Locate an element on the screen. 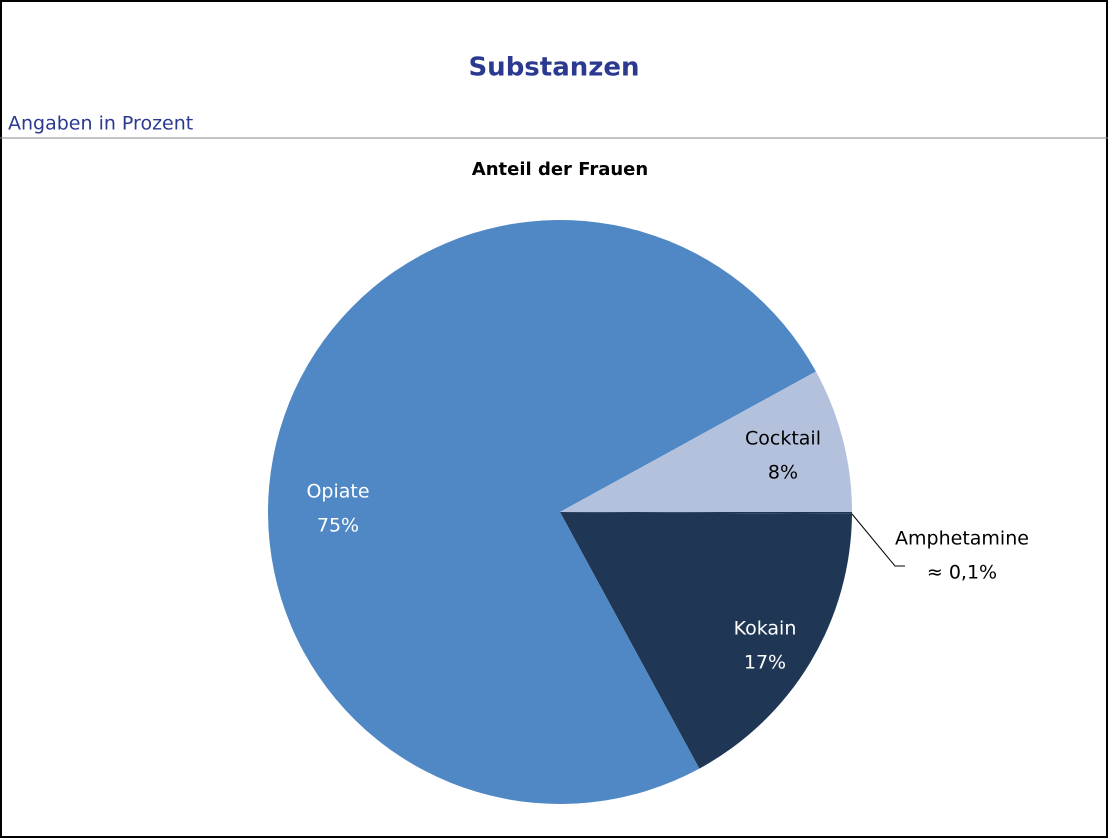 This screenshot has height=838, width=1108. slice-value-label: 75% is located at coordinates (338, 526).